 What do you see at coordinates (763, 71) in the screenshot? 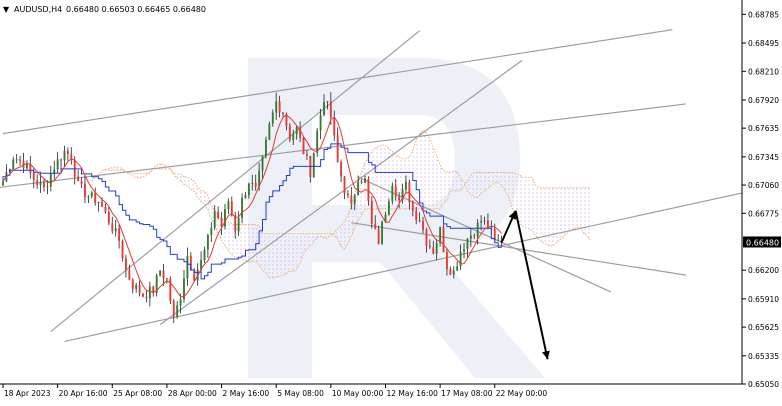
I see `price-tick-label: 0.68210` at bounding box center [763, 71].